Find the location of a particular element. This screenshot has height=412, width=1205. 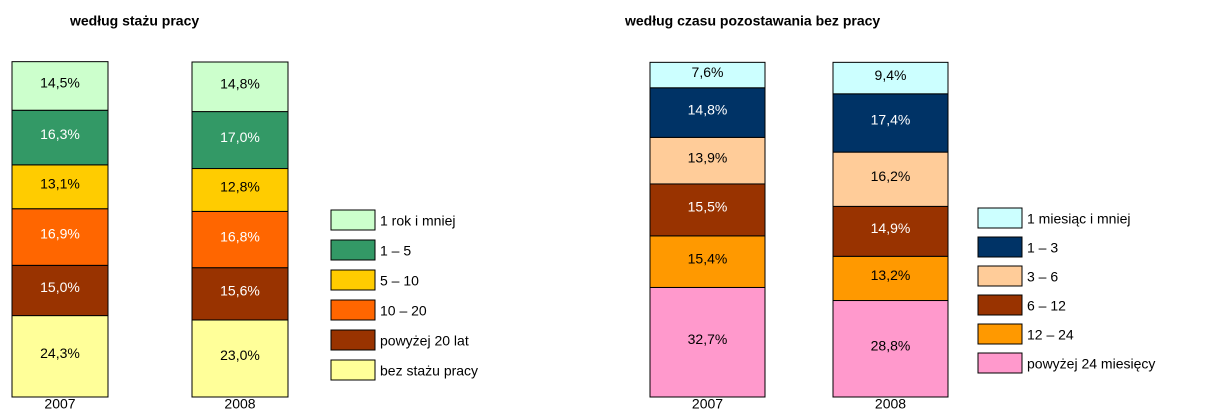

data-label: 7,6% is located at coordinates (708, 72).